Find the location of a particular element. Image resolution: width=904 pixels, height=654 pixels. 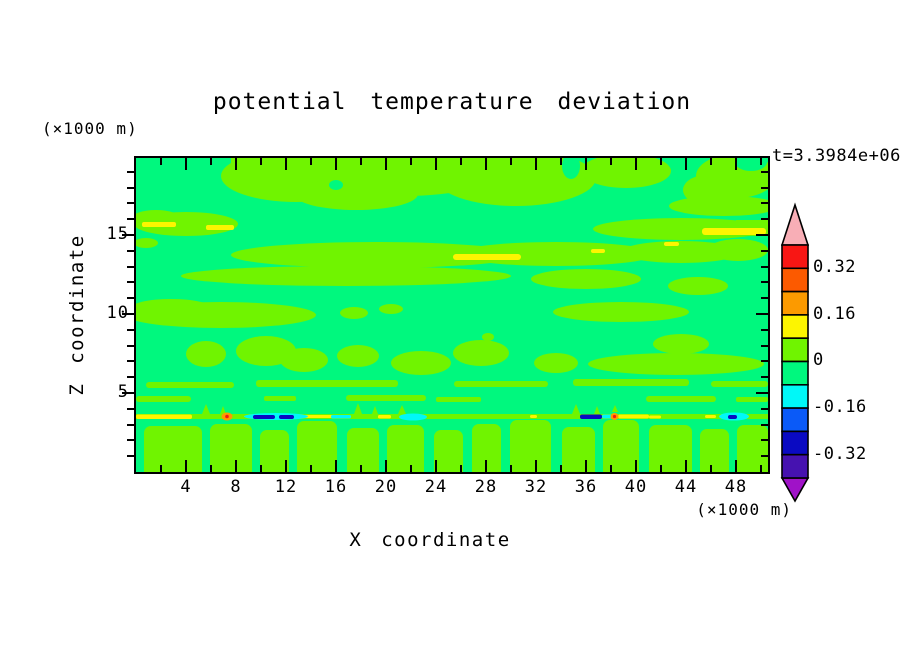

x-tick-label: 28 is located at coordinates (486, 487).